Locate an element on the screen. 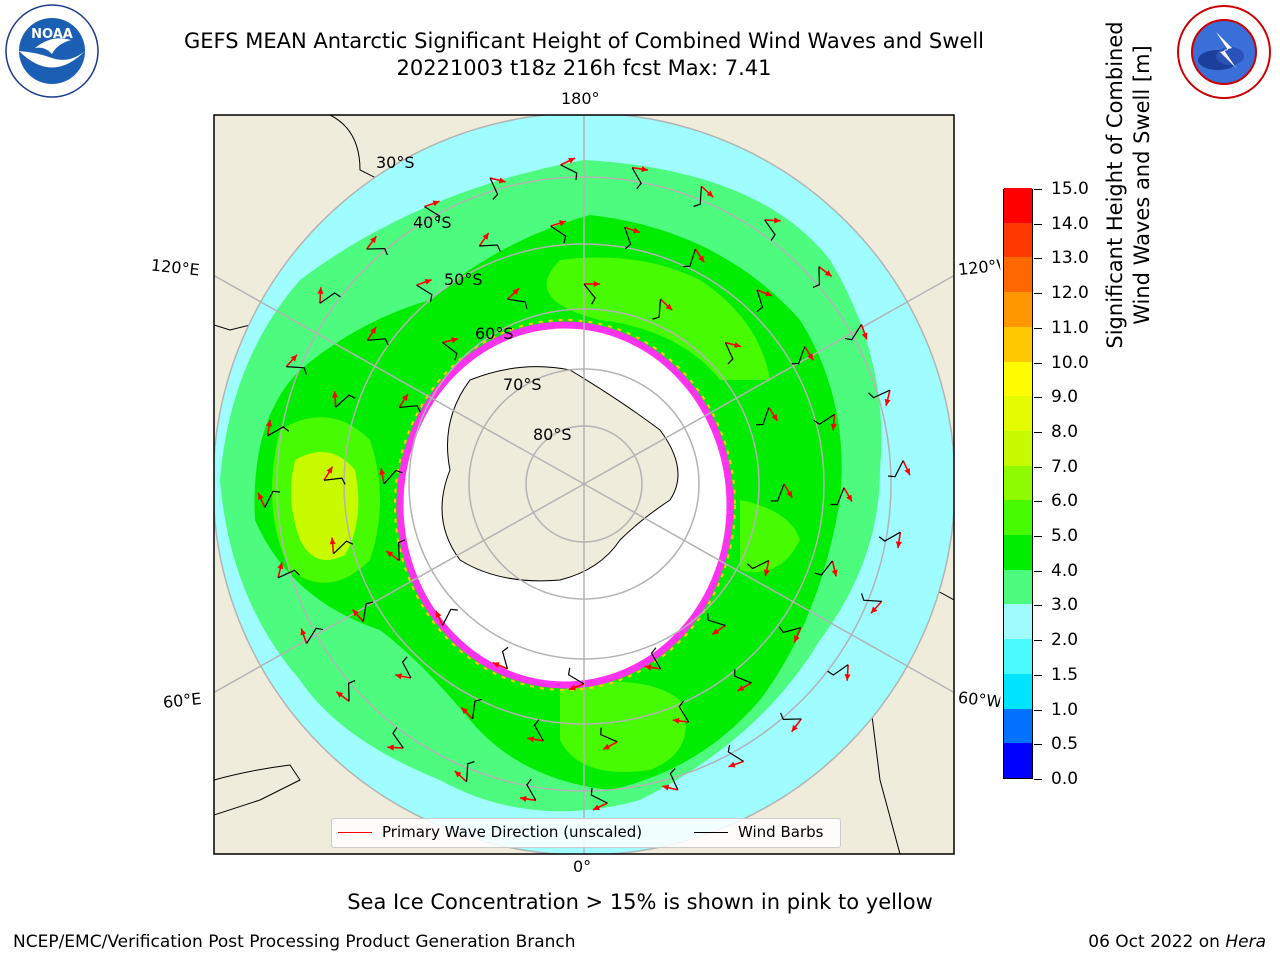 The height and width of the screenshot is (960, 1280). colorbar-tick-label: 6.0 is located at coordinates (1065, 501).